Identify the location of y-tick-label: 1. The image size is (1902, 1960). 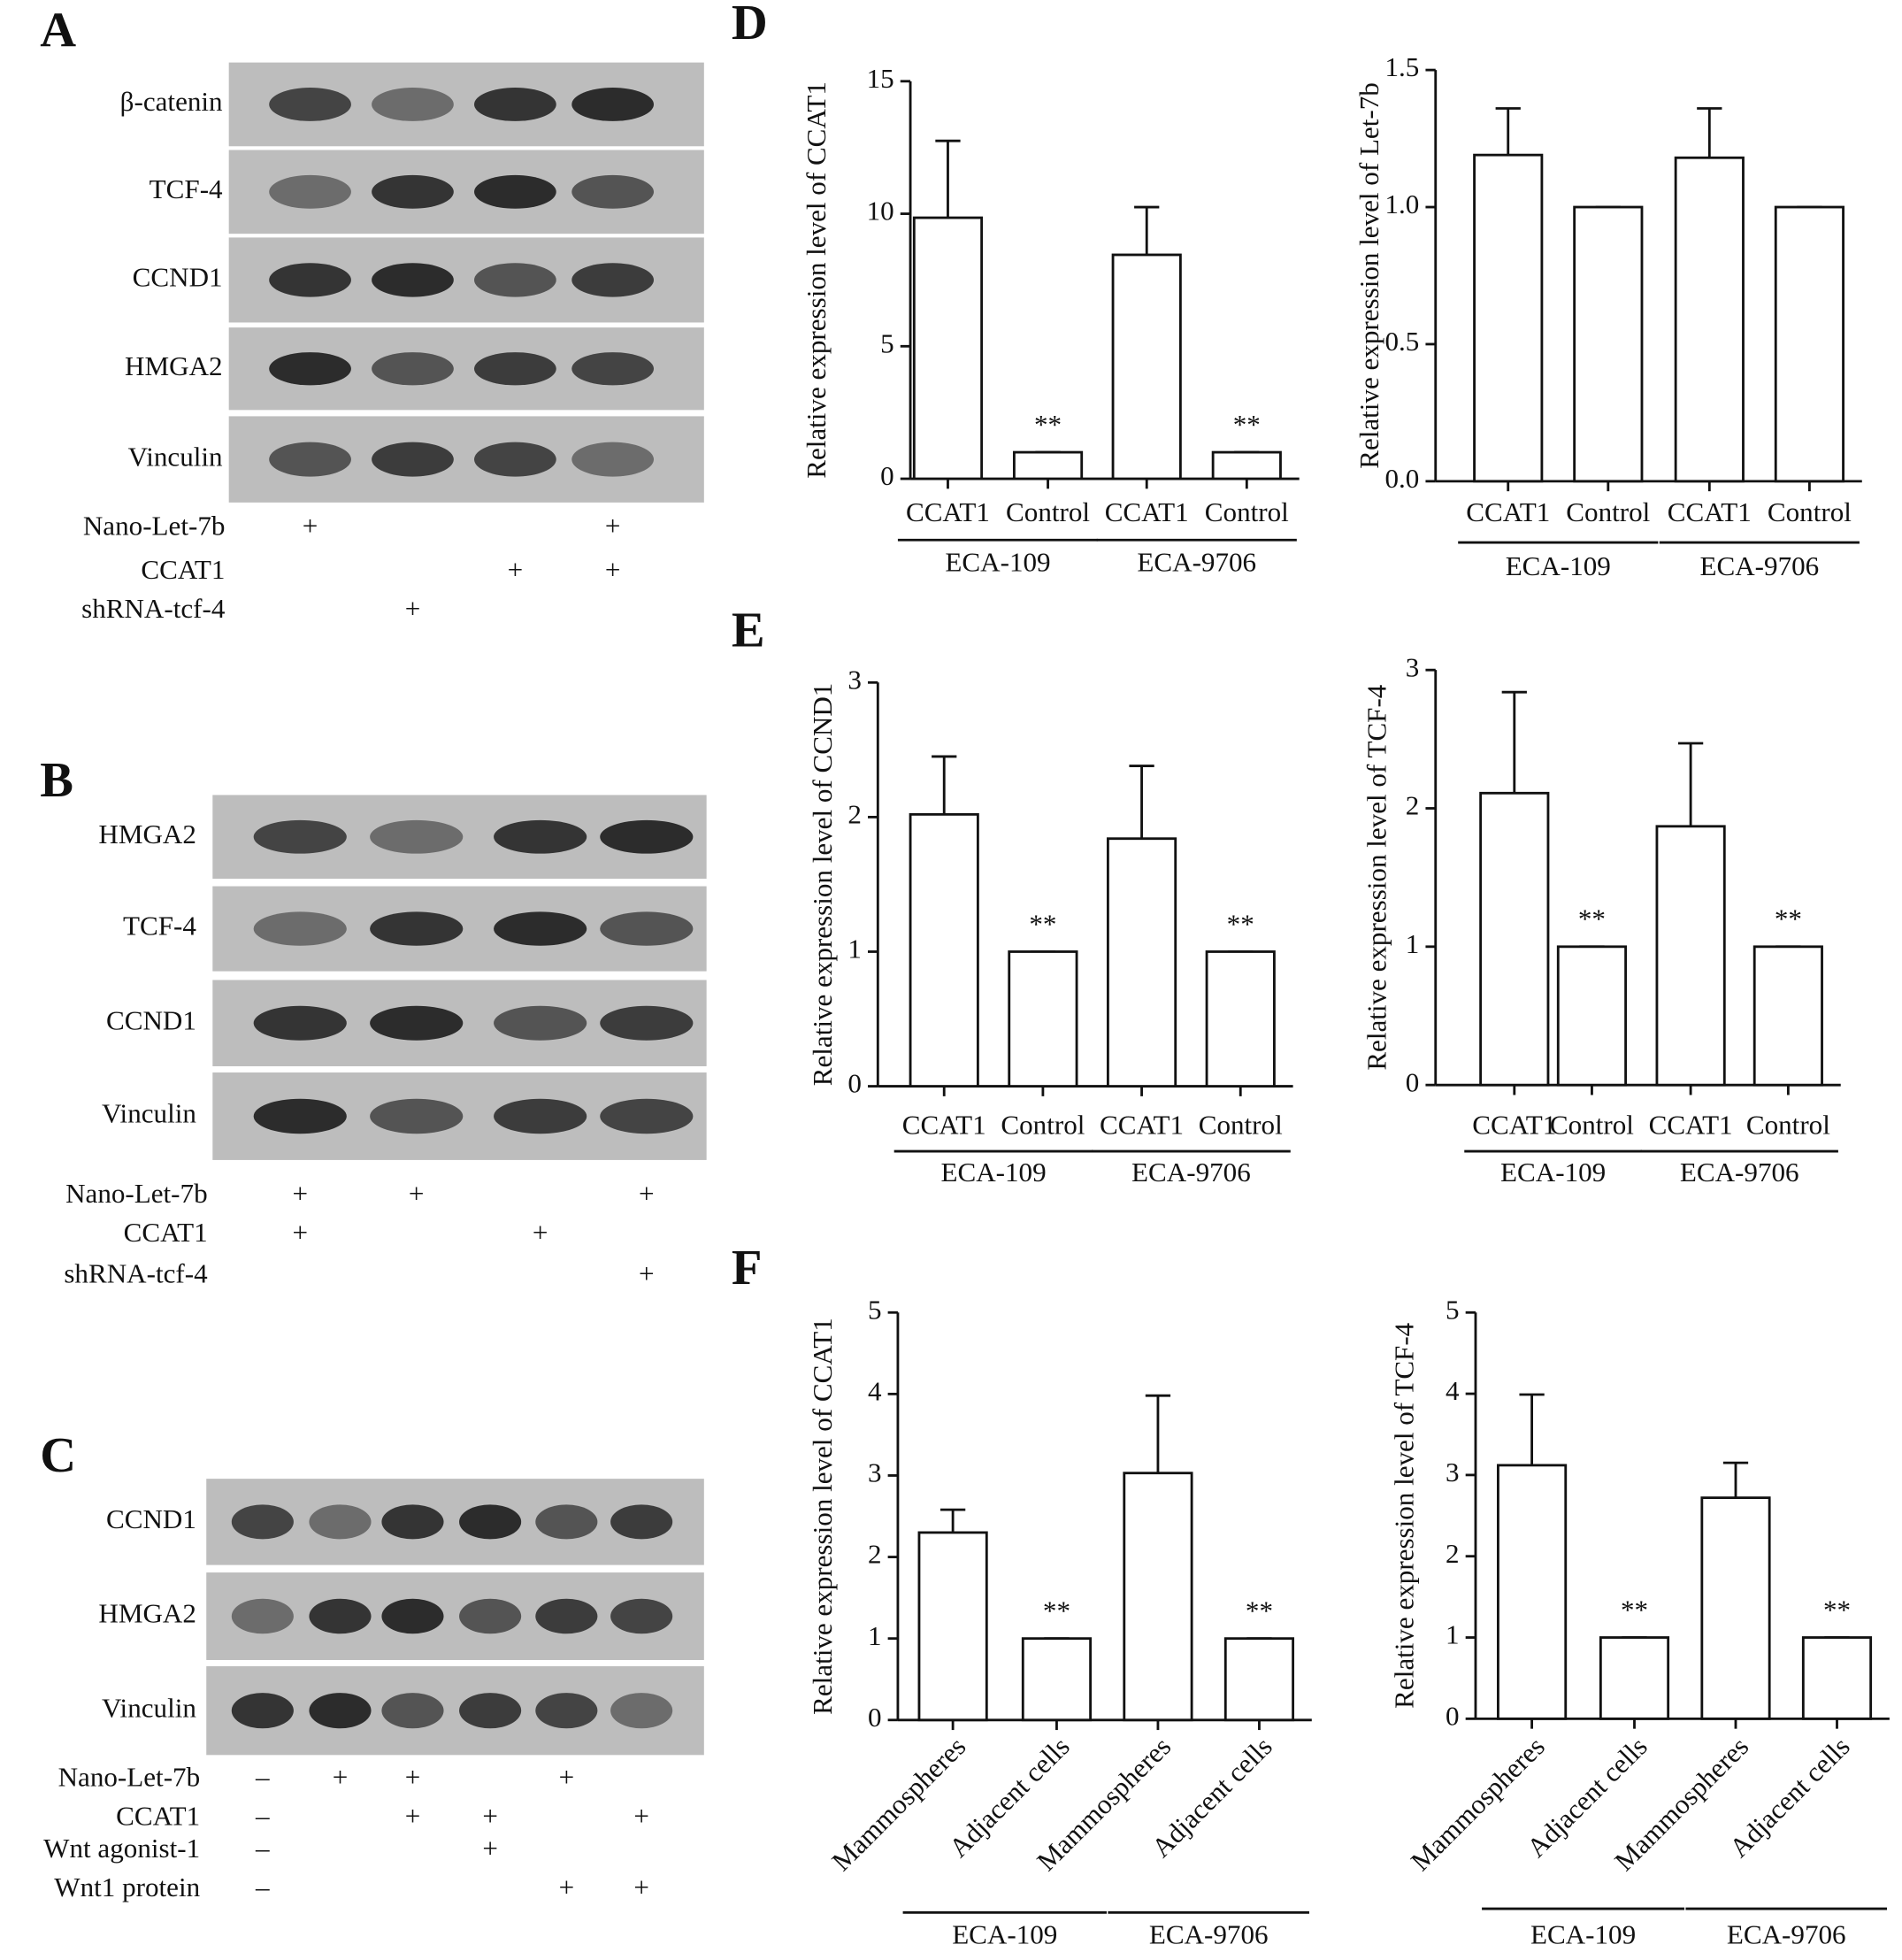
(875, 1635).